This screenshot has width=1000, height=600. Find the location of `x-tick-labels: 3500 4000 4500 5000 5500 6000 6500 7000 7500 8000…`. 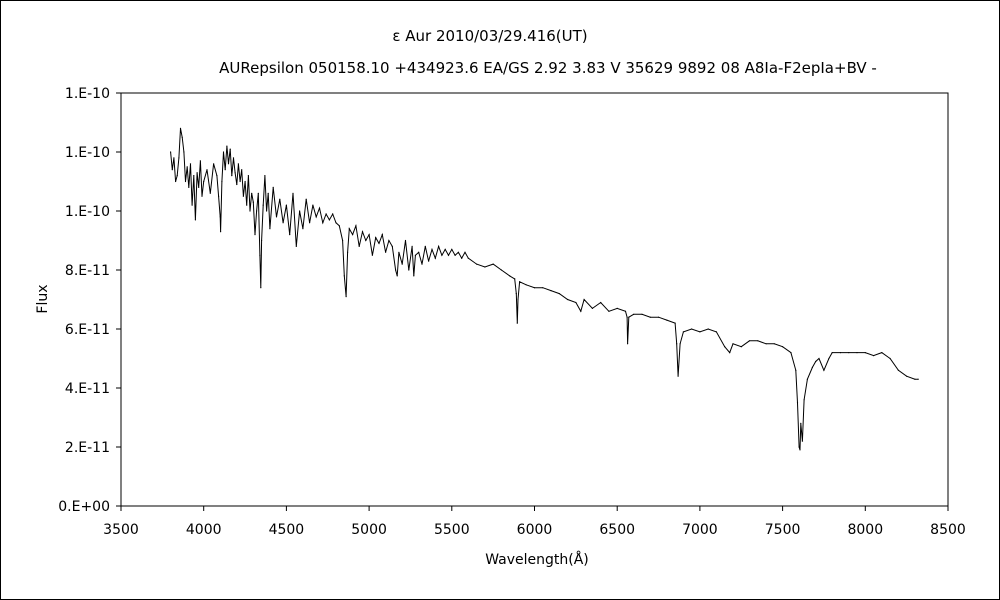

x-tick-labels: 3500 4000 4500 5000 5500 6000 6500 7000 7500 8000… is located at coordinates (534, 530).